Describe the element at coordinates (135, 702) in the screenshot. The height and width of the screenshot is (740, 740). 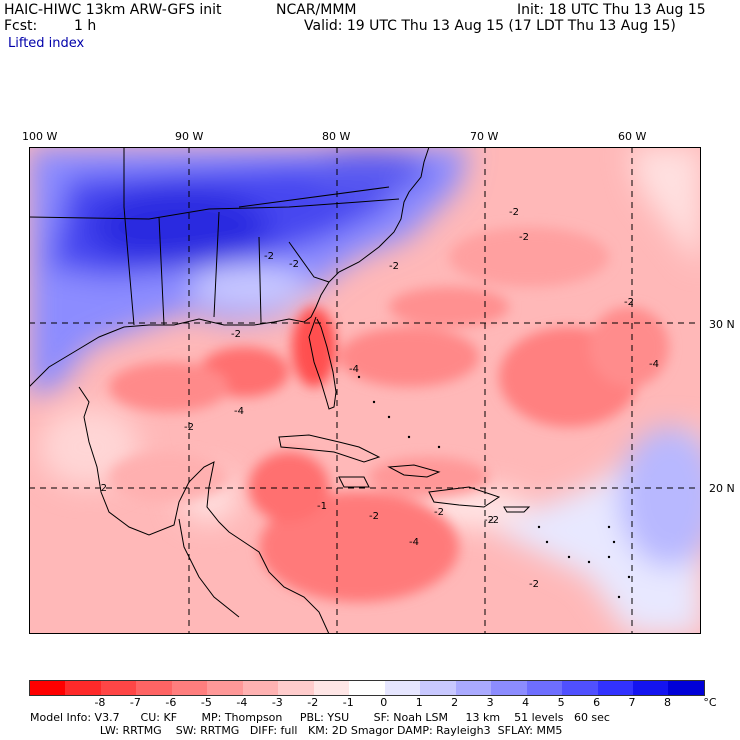
I see `colorbar-tick-label: -7` at that location.